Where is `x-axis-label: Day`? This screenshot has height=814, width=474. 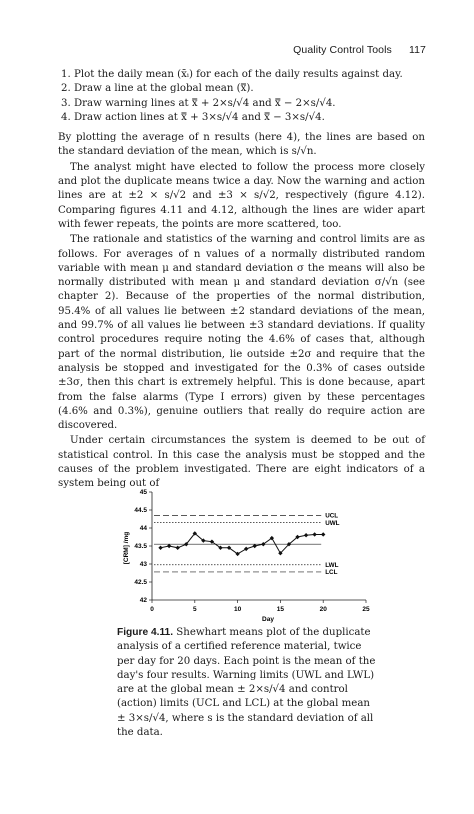
x-axis-label: Day is located at coordinates (268, 619).